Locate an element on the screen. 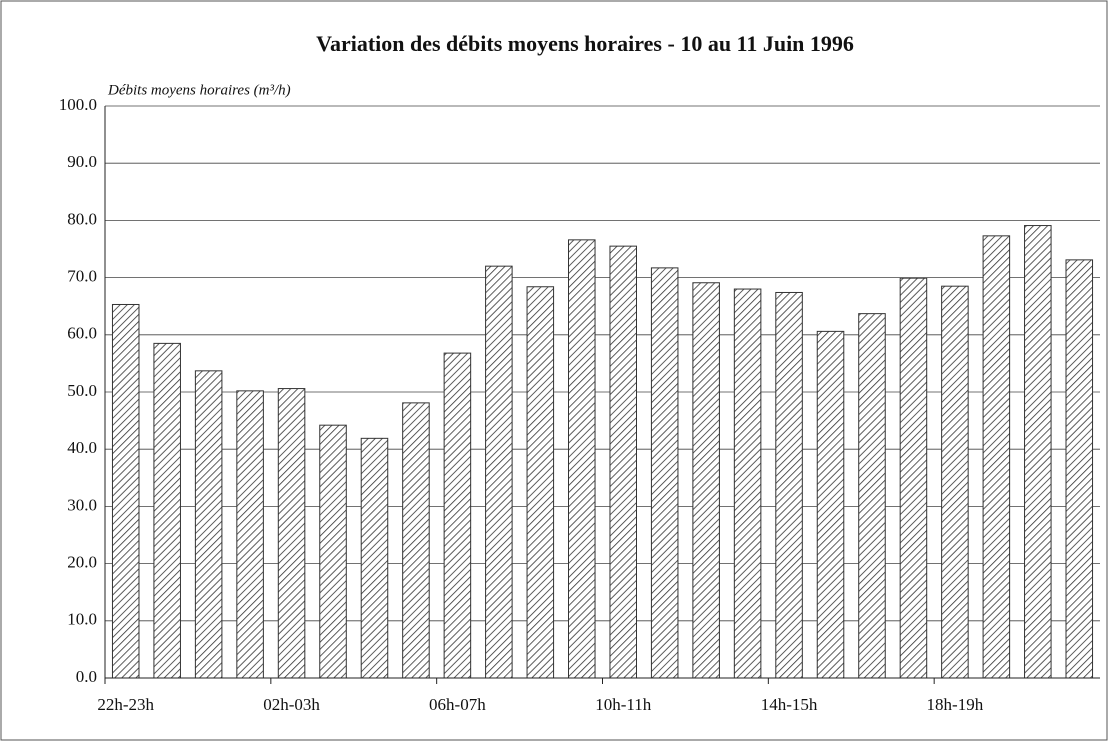 The image size is (1109, 742). y-tick-label: 10.0 is located at coordinates (82, 619).